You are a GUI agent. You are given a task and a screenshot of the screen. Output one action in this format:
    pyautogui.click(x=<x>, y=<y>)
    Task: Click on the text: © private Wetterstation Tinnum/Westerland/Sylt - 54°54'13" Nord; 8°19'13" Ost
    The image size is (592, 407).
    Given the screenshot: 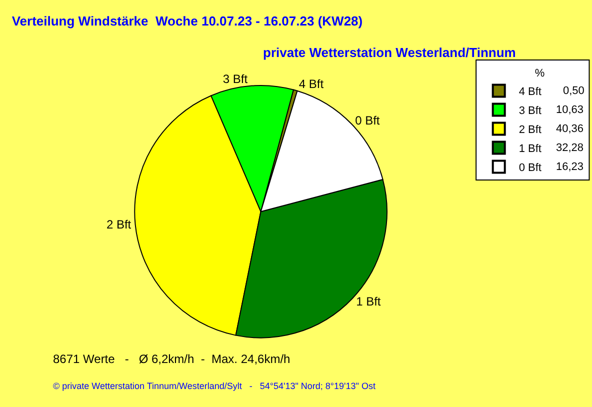 What is the action you would take?
    pyautogui.click(x=214, y=386)
    